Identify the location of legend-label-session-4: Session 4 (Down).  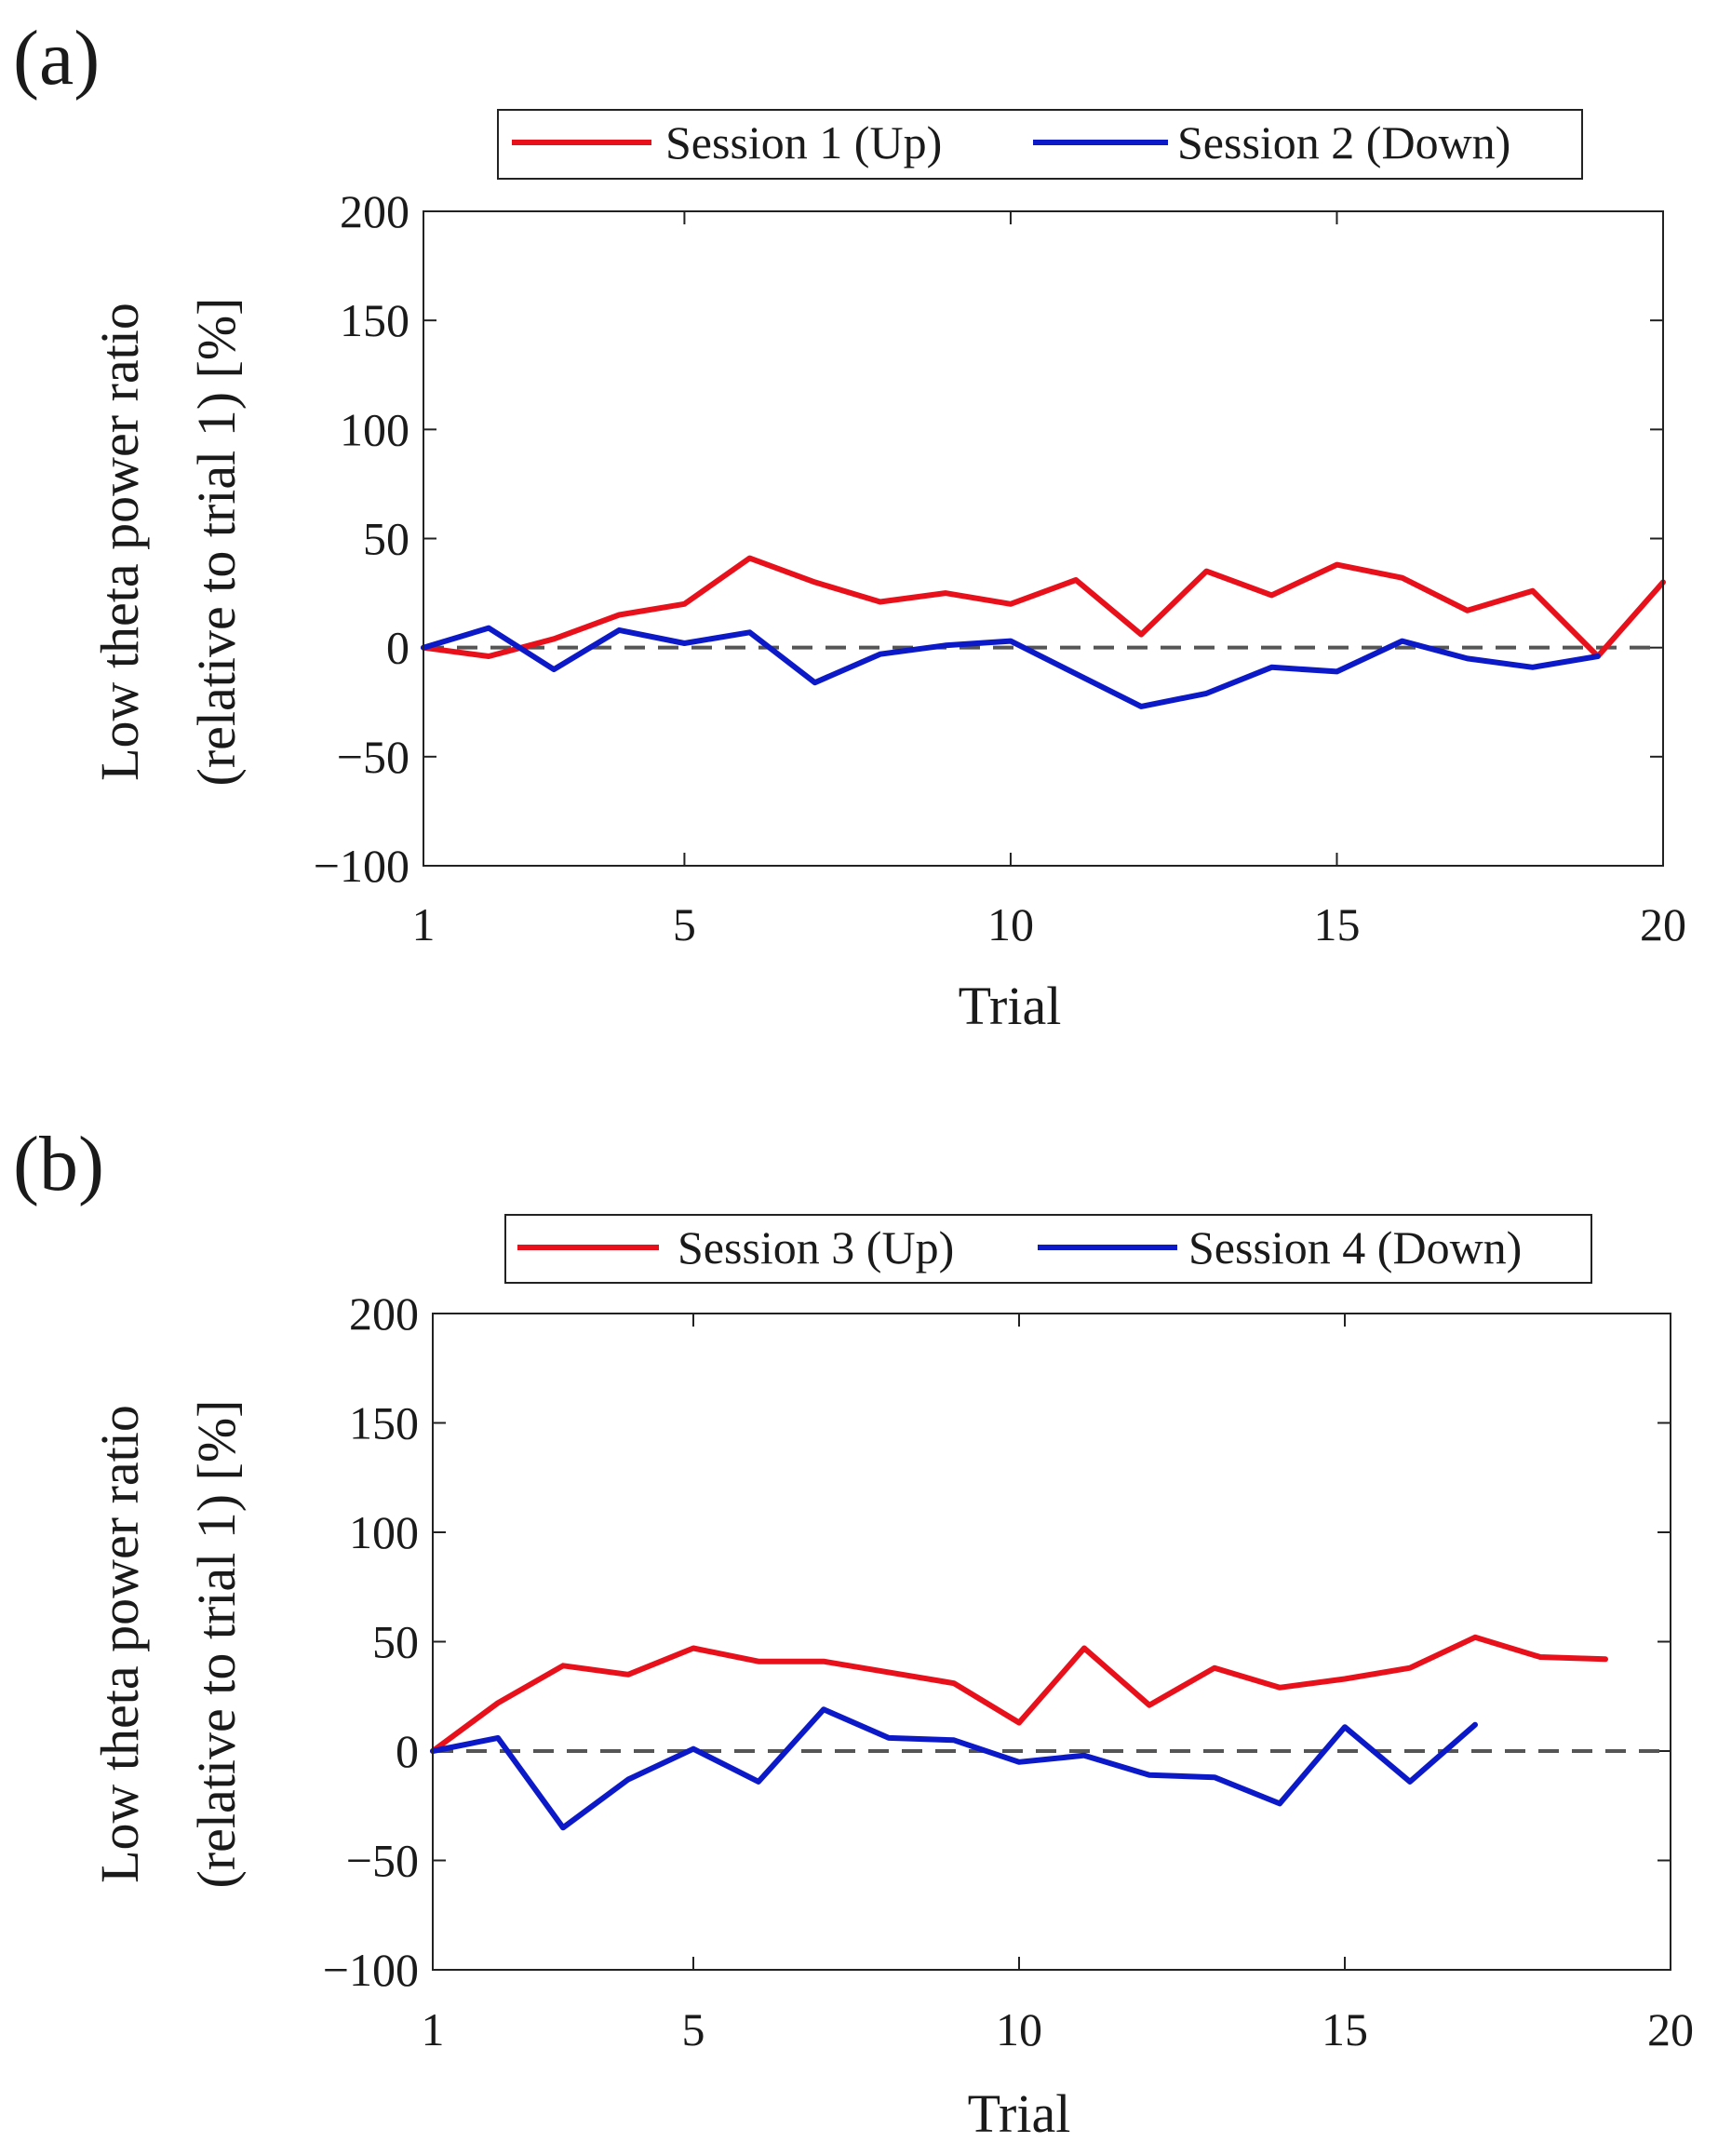
(1355, 1247).